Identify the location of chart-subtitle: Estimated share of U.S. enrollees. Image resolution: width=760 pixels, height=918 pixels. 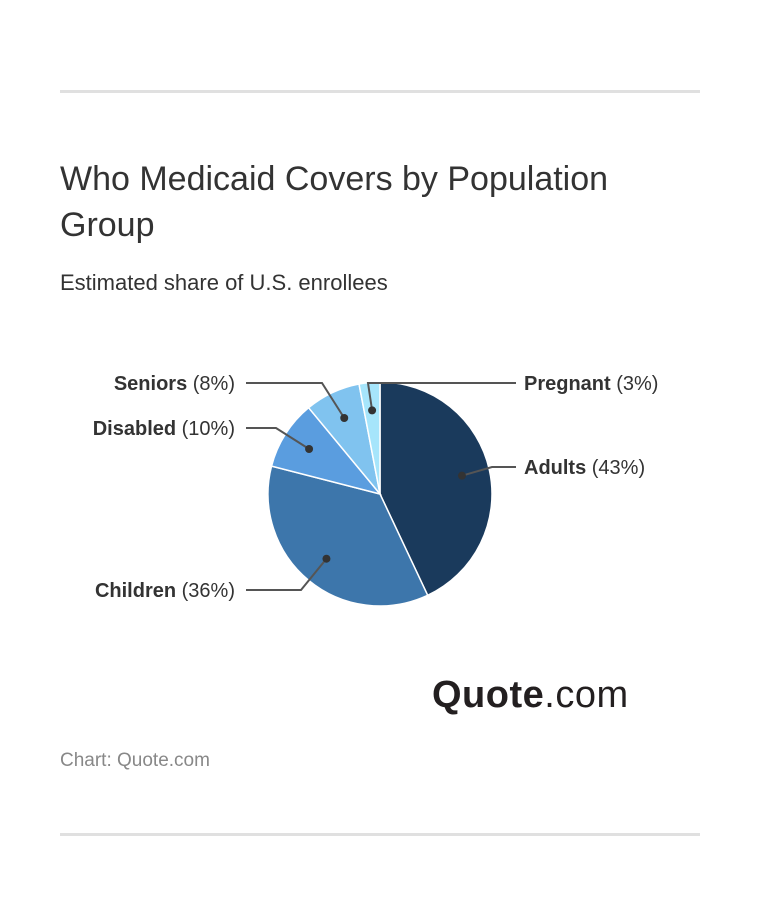
(224, 282).